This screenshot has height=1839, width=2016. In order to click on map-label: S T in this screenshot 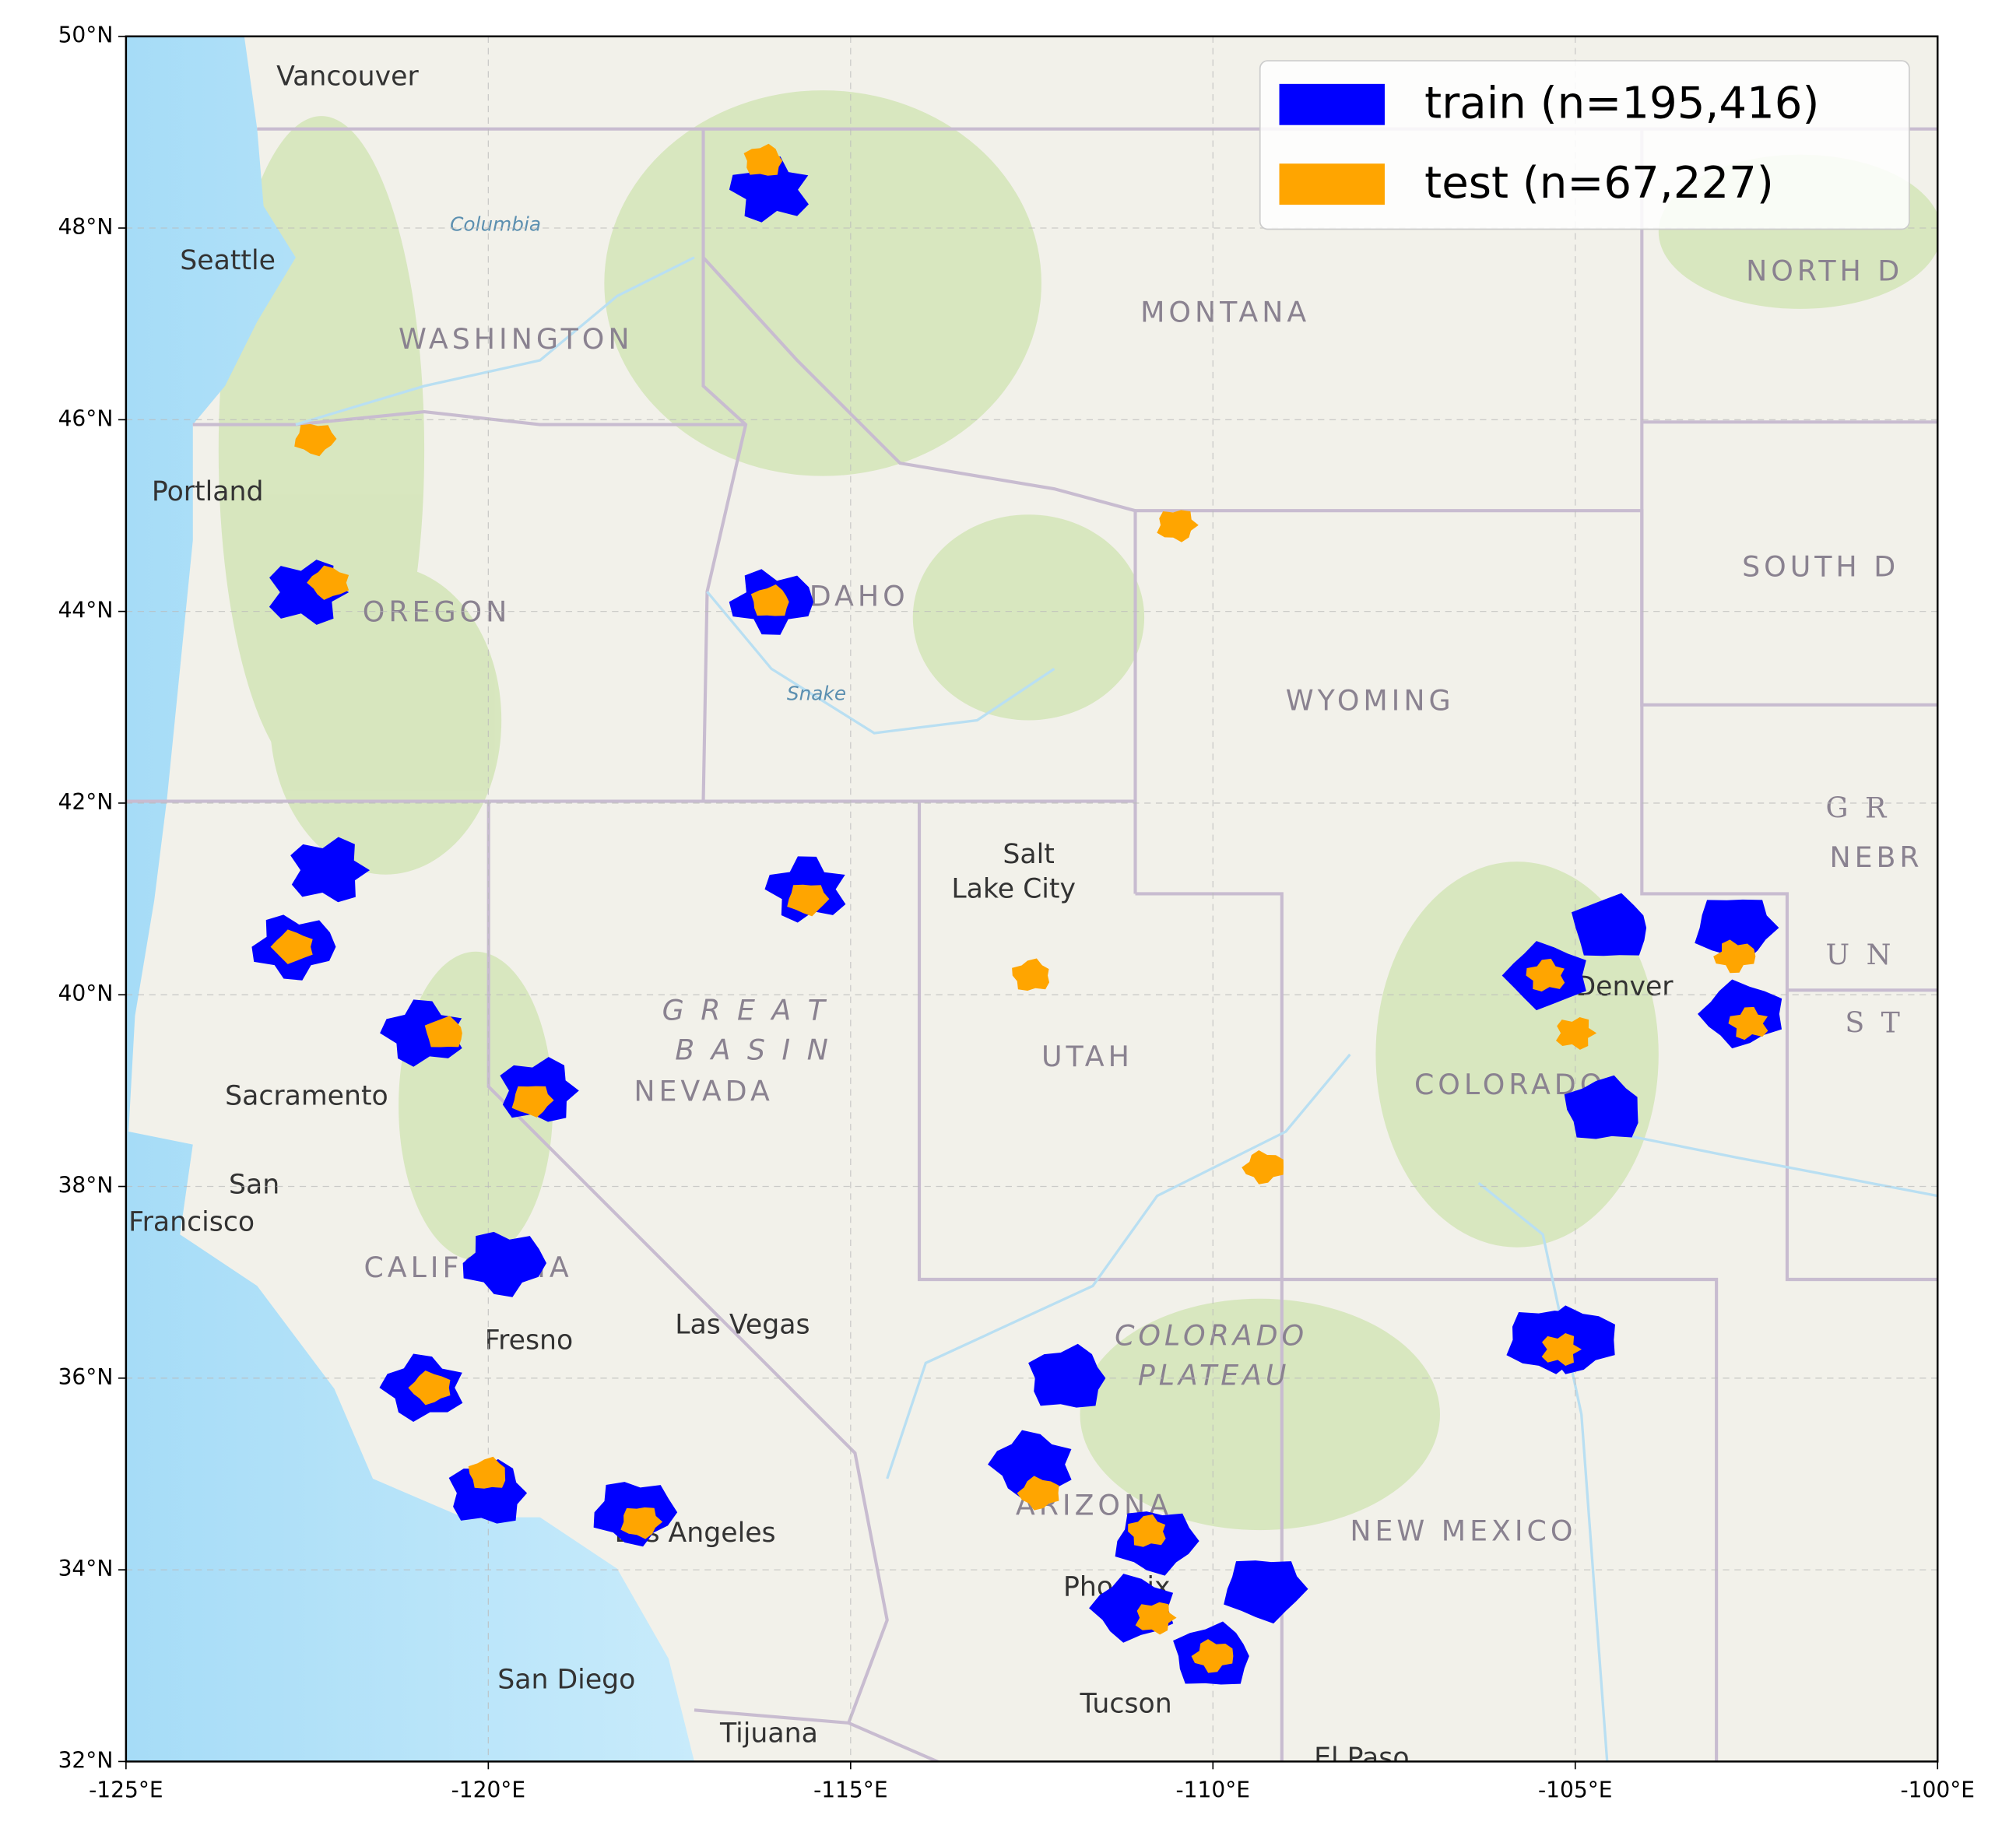, I will do `click(1875, 1022)`.